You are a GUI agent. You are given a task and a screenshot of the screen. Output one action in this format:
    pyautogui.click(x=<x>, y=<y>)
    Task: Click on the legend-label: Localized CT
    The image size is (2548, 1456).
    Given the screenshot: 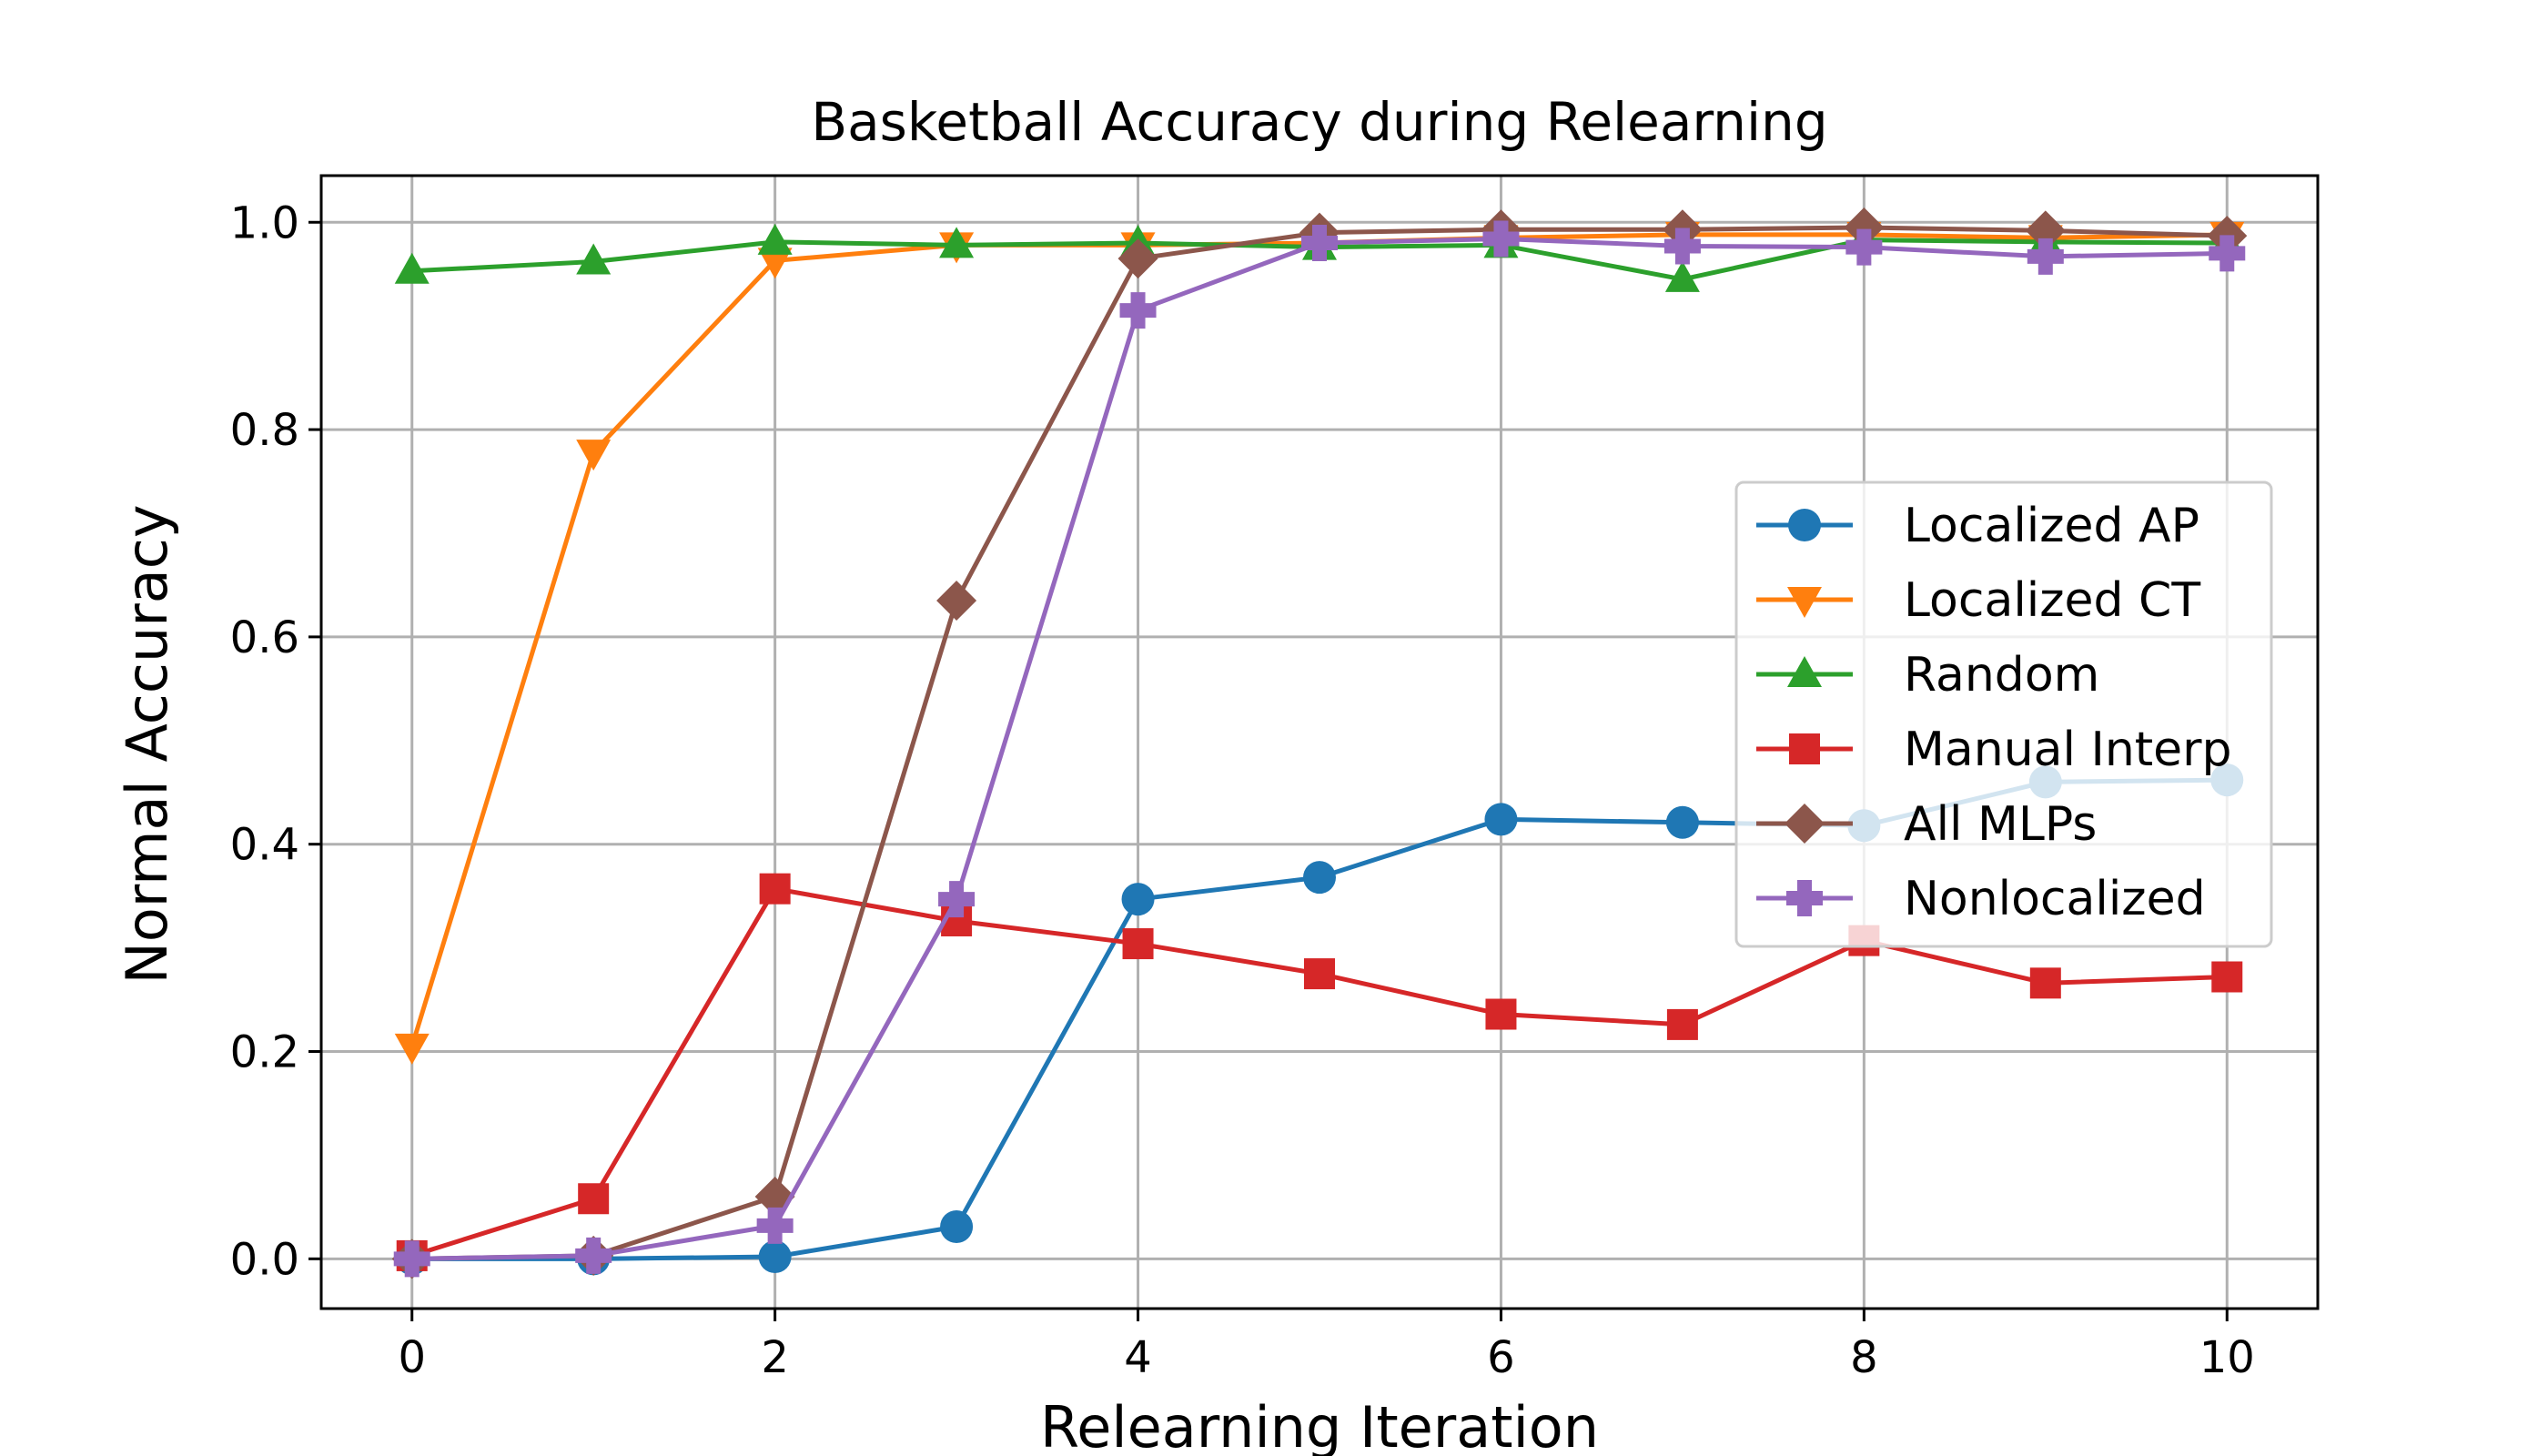 What is the action you would take?
    pyautogui.click(x=2052, y=600)
    